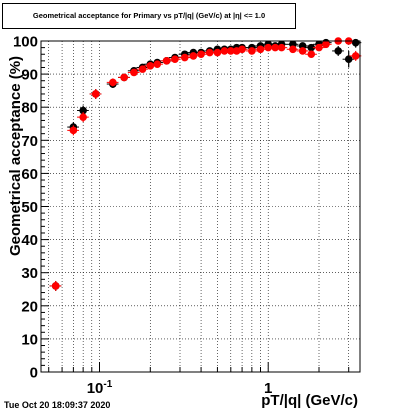  I want to click on y-tick-label: 0, so click(34, 373).